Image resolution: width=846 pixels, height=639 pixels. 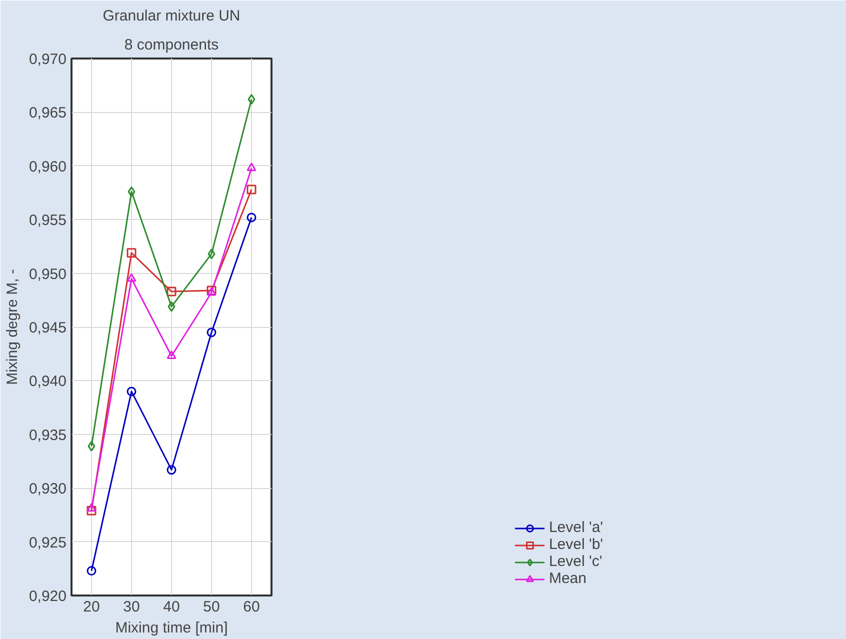 What do you see at coordinates (47, 328) in the screenshot?
I see `y-tick-label: 0,945` at bounding box center [47, 328].